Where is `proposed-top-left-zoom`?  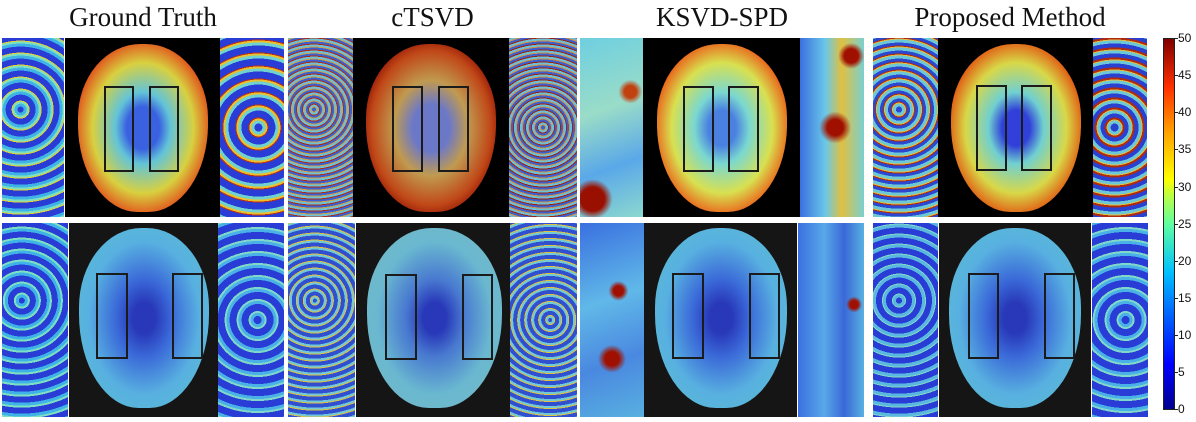
proposed-top-left-zoom is located at coordinates (905, 127).